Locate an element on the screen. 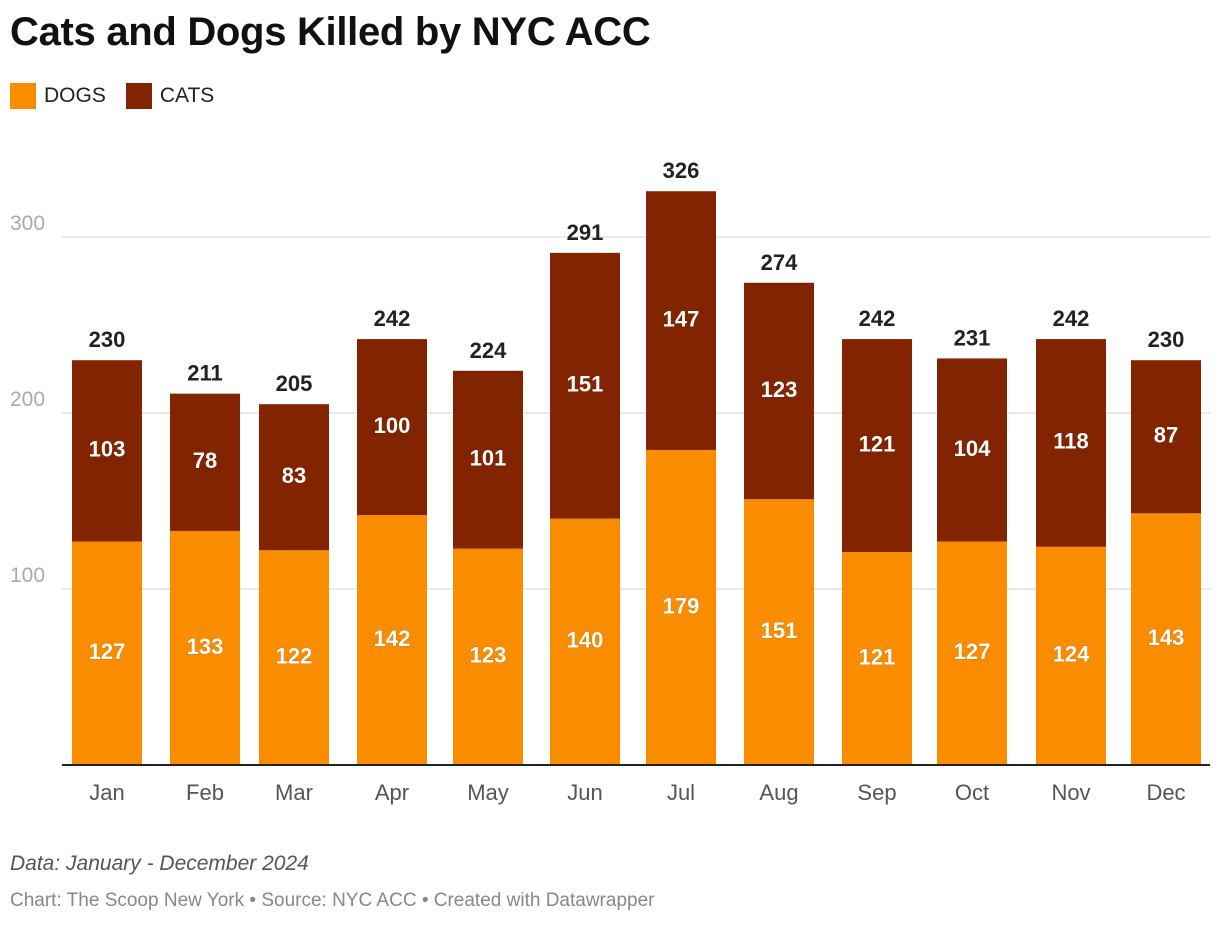 The image size is (1220, 926). x-tick-label-apr: Apr is located at coordinates (392, 792).